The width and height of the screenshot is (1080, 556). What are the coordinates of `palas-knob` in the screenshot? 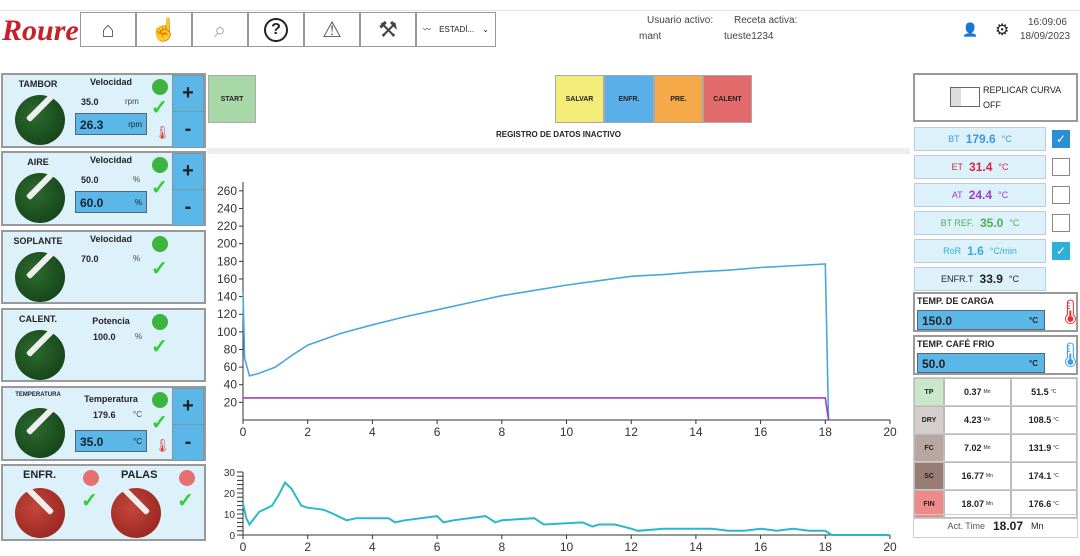 It's located at (136, 513).